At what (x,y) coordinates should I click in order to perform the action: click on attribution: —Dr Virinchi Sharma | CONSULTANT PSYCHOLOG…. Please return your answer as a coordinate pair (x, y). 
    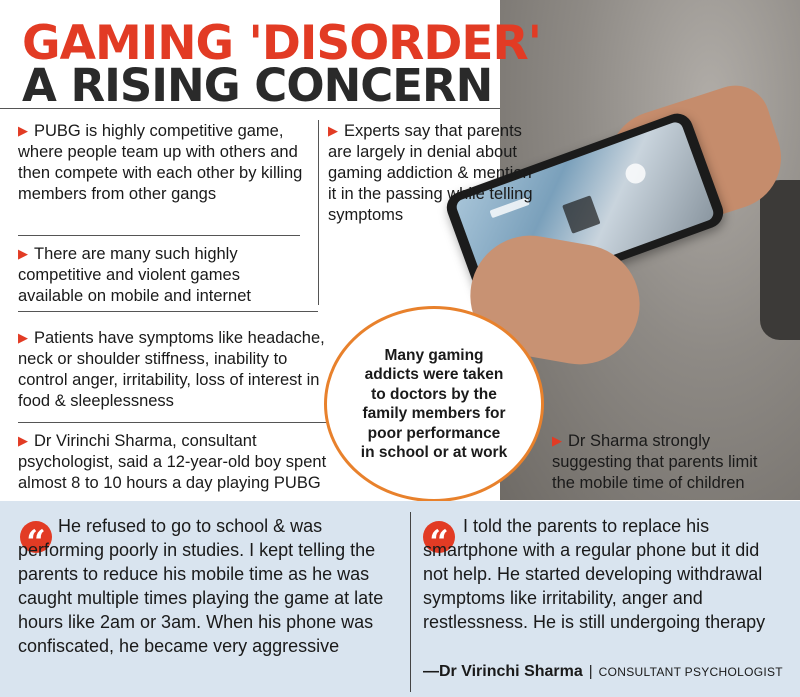
    Looking at the image, I should click on (603, 672).